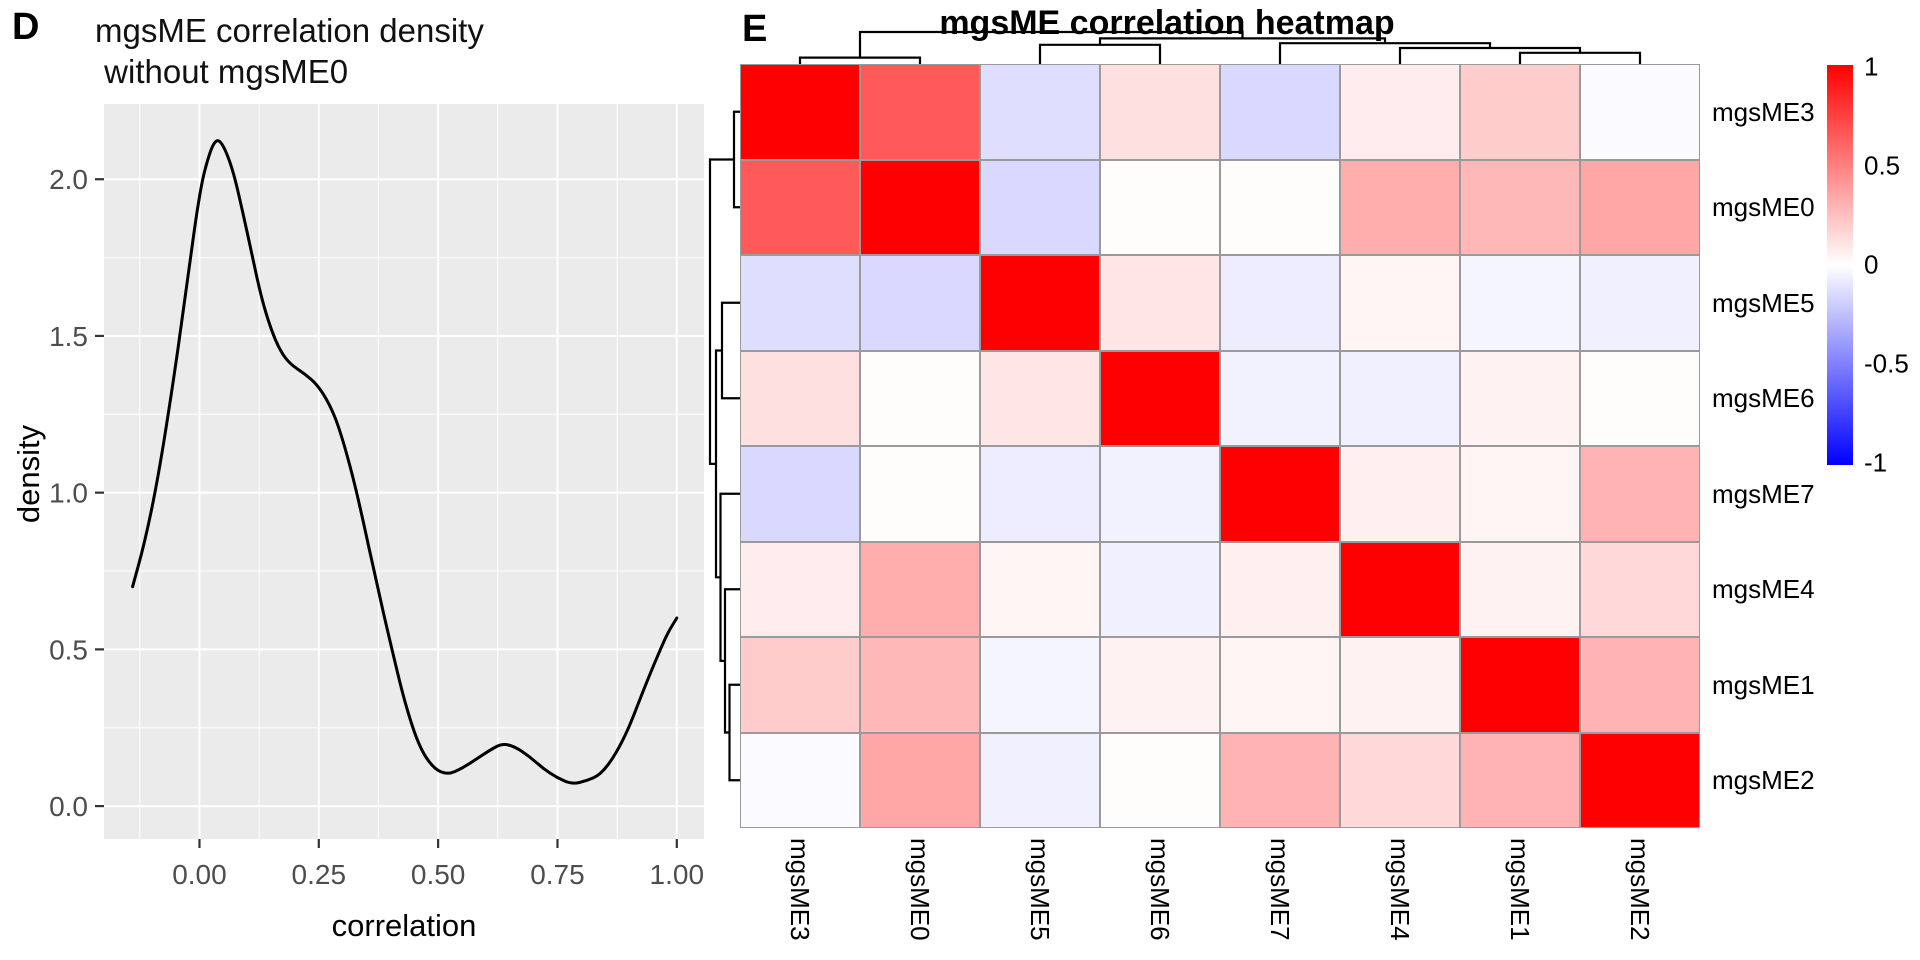 Image resolution: width=1920 pixels, height=960 pixels. I want to click on colorbar-tick-label: 0.5, so click(1882, 165).